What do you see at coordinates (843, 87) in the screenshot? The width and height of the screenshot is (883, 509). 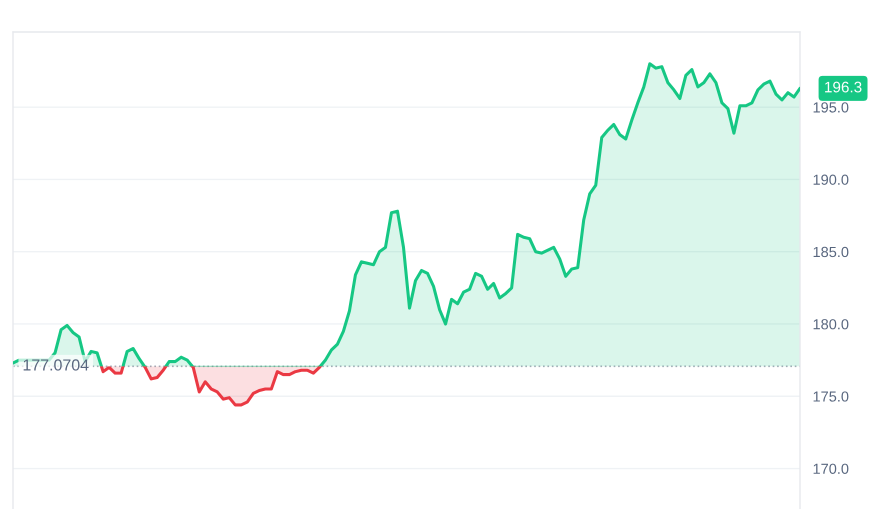 I see `data-label: 196.3` at bounding box center [843, 87].